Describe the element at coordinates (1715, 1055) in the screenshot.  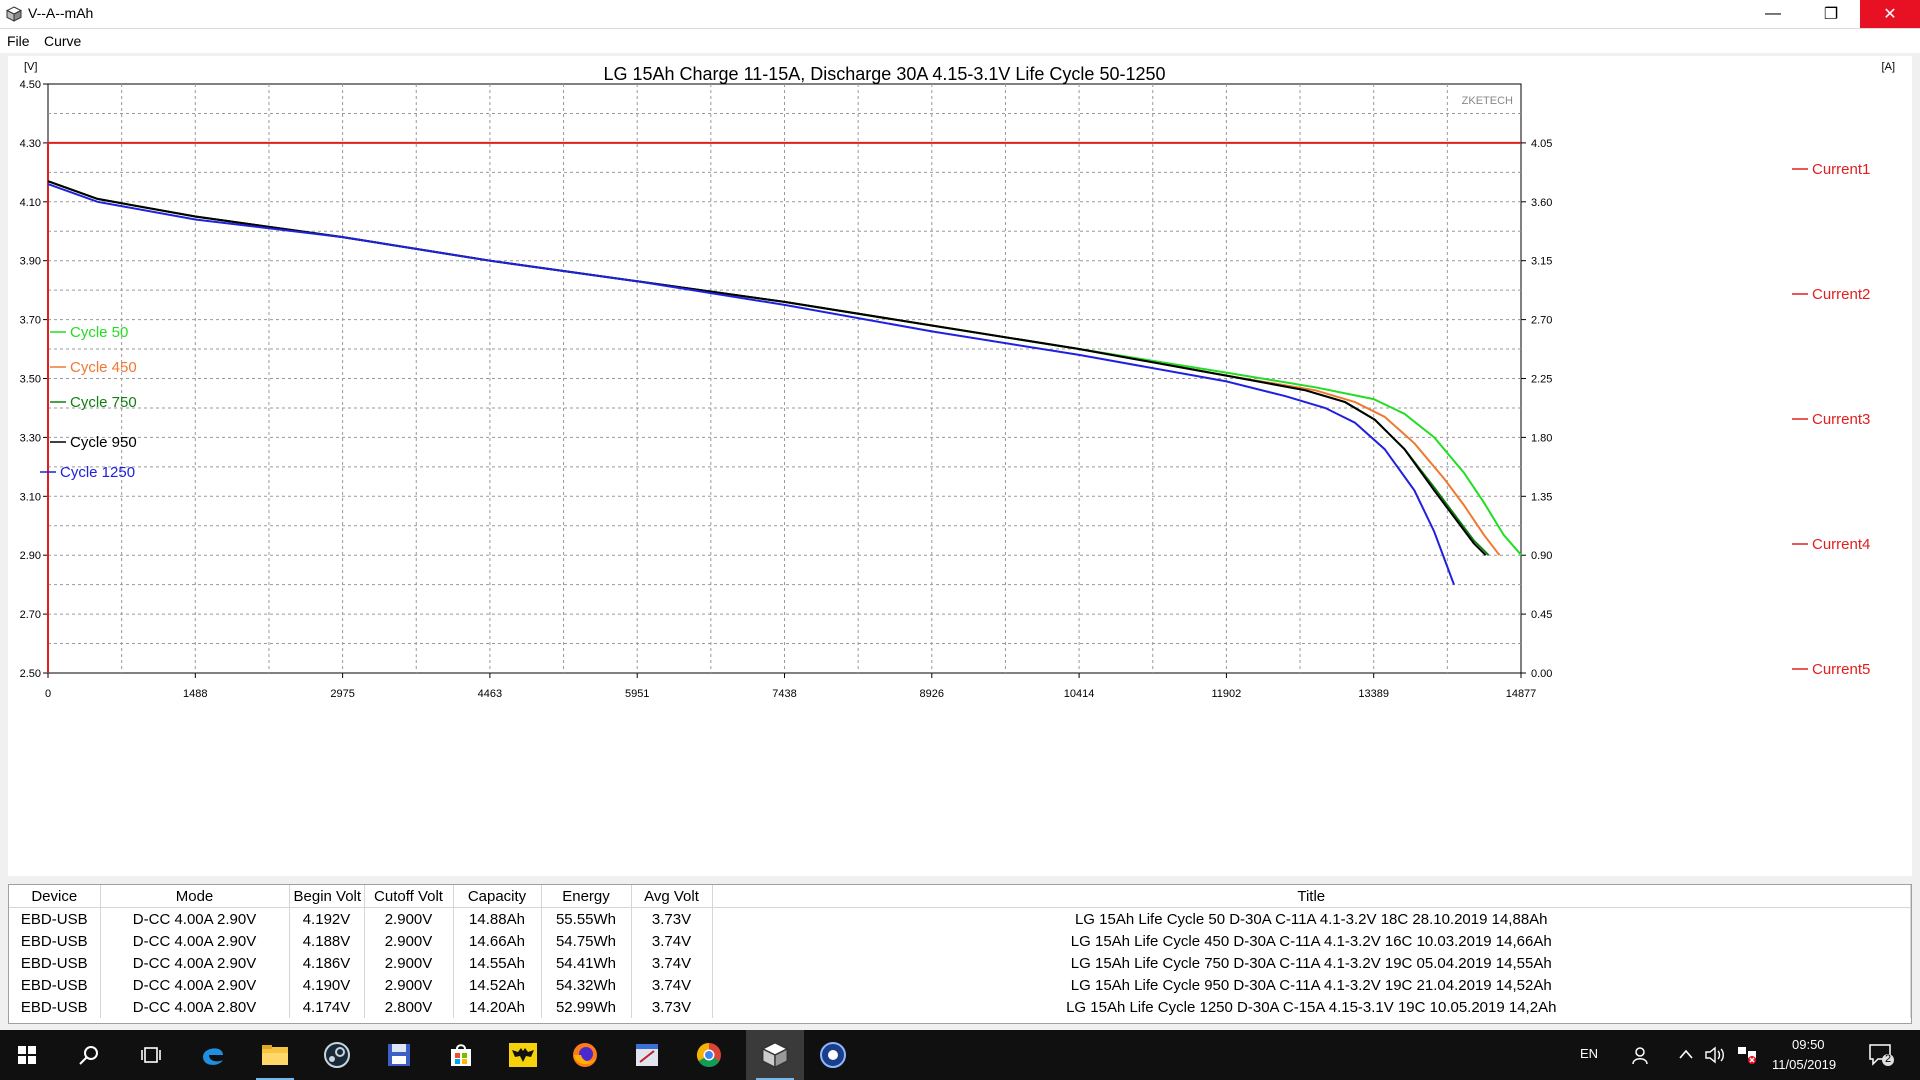
I see `speaker-icon` at that location.